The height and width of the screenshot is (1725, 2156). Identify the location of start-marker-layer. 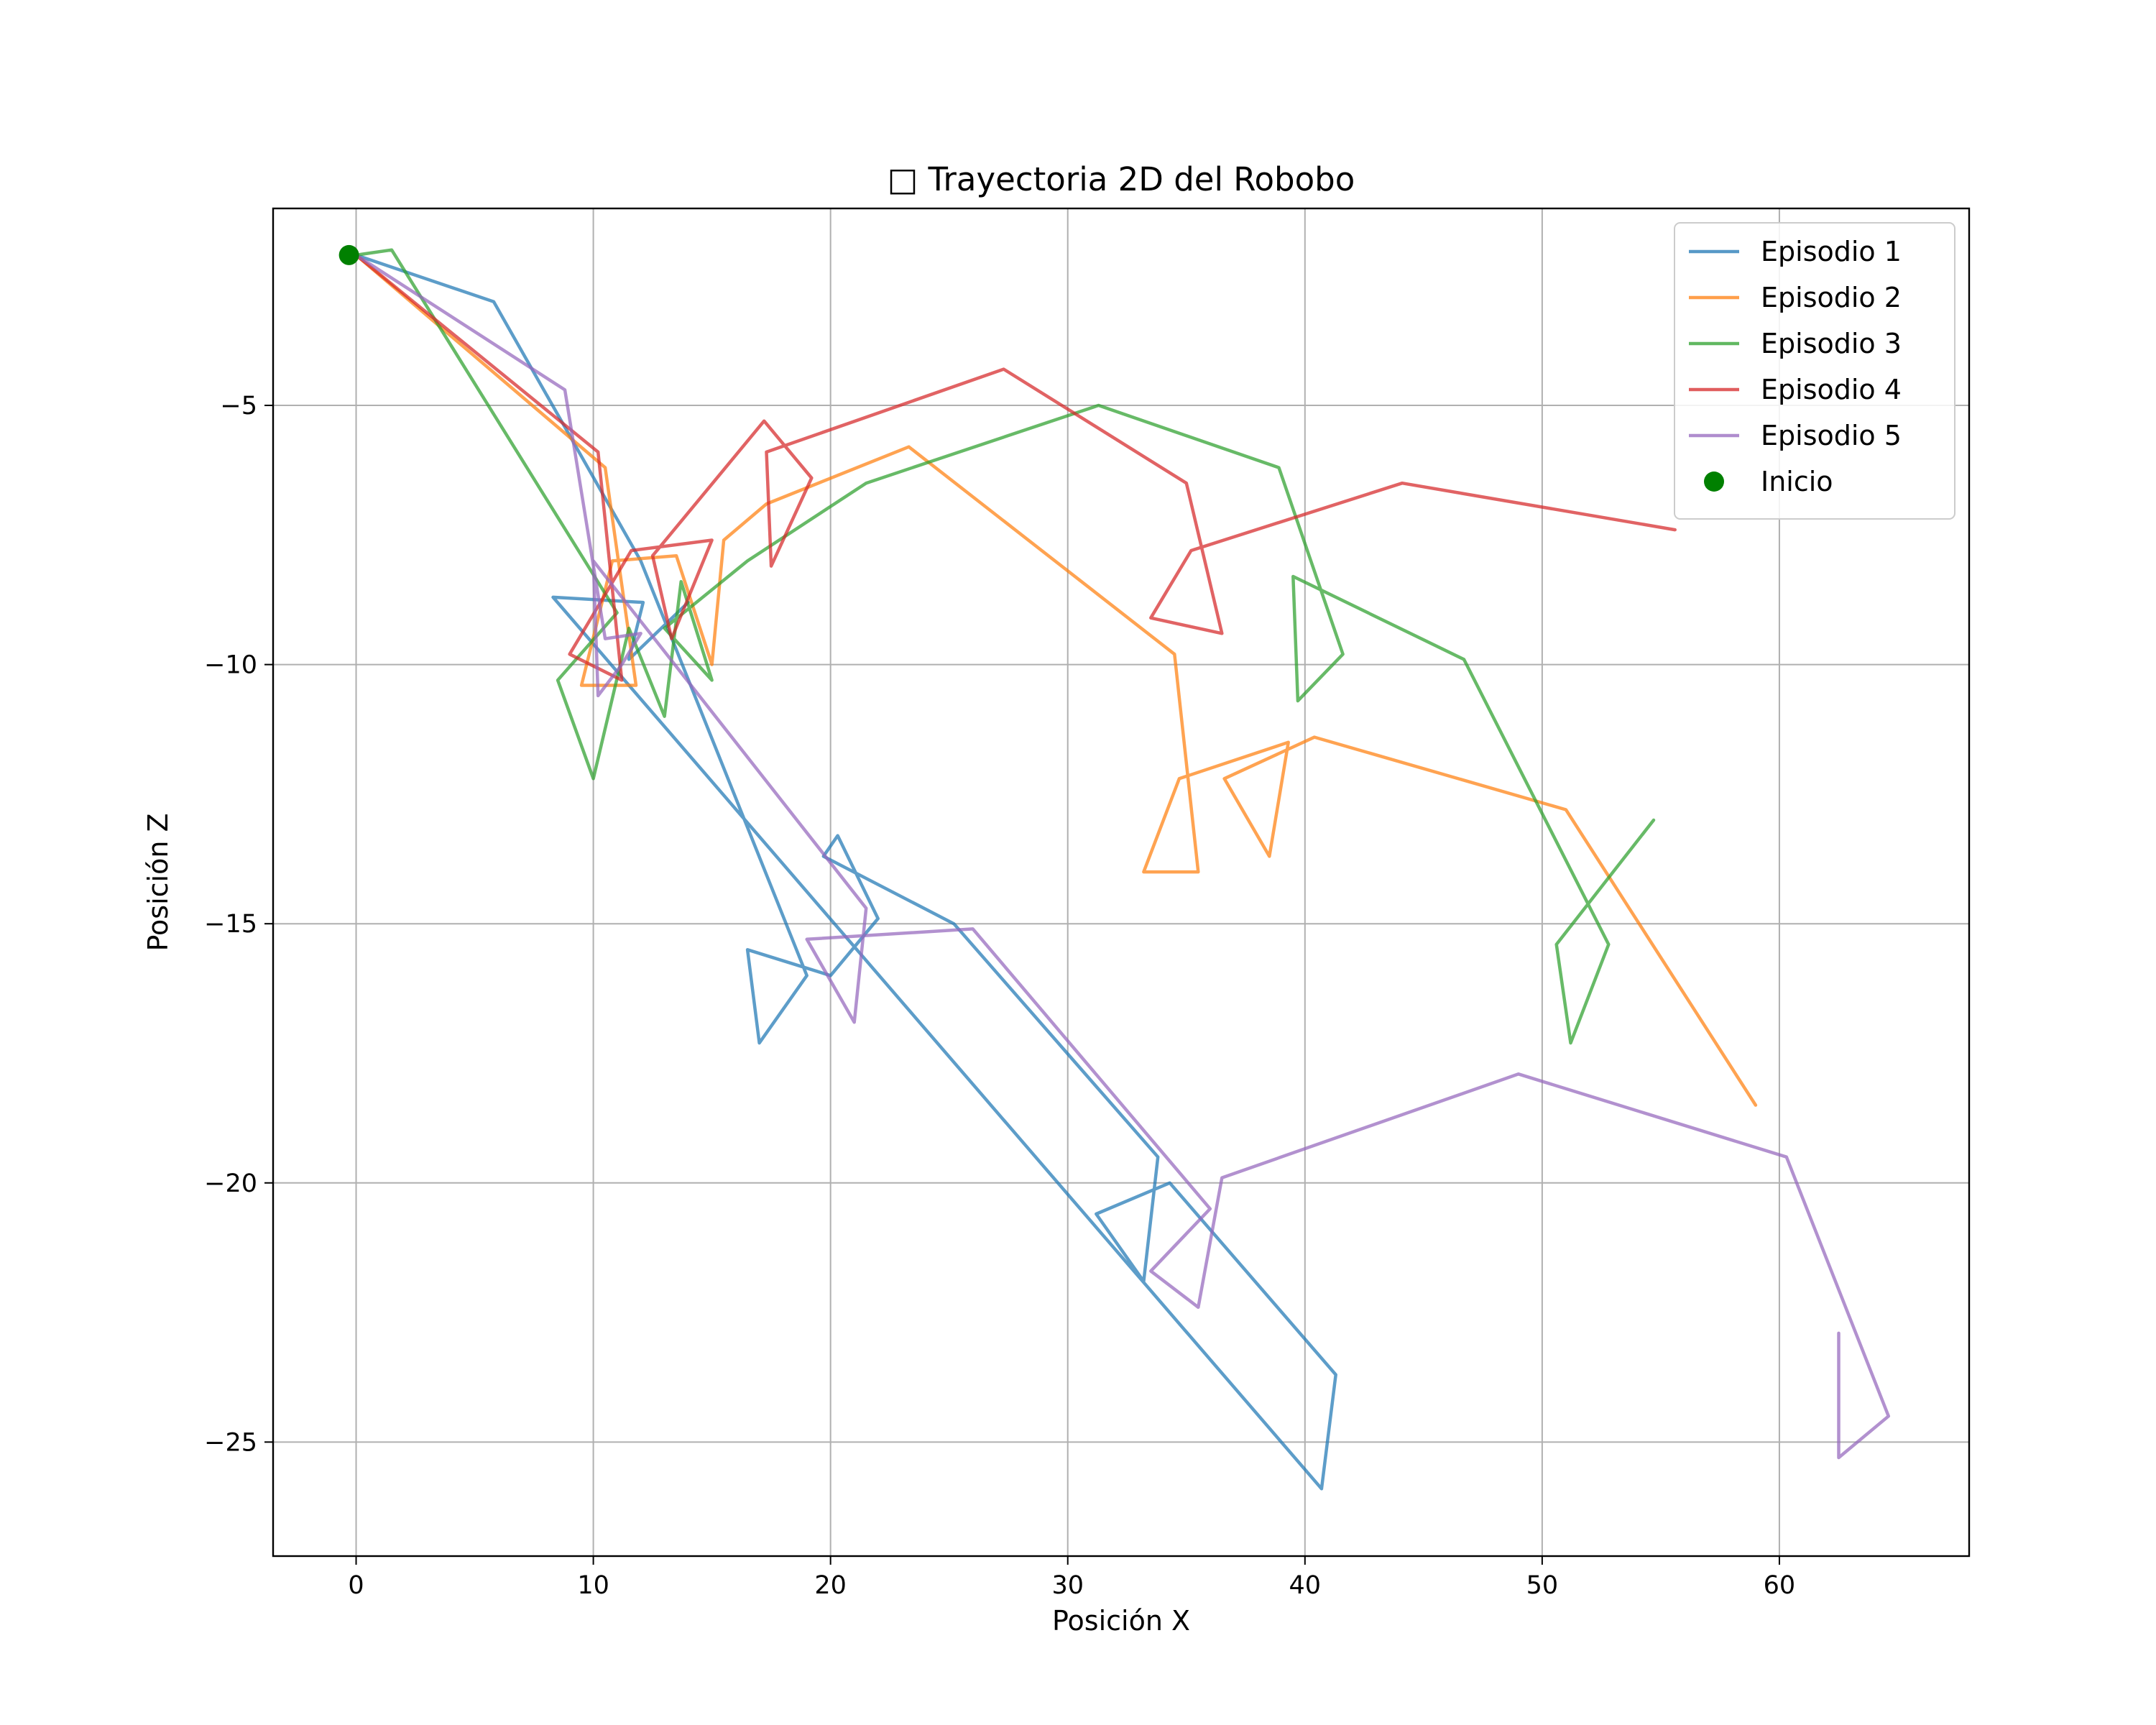
(348, 254).